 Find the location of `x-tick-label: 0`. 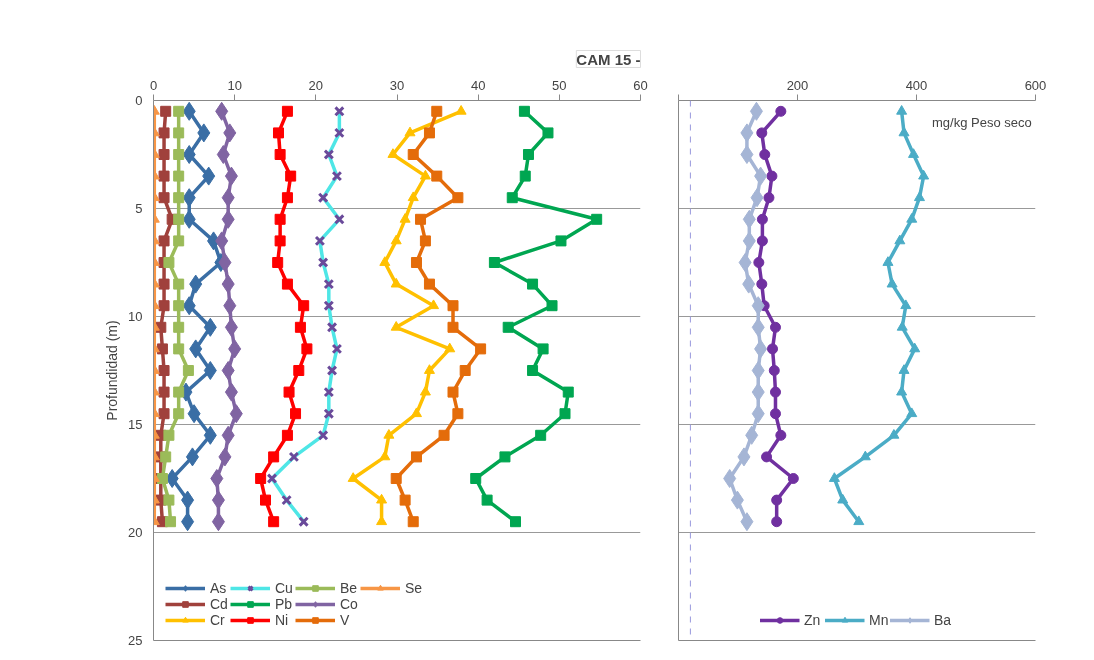

x-tick-label: 0 is located at coordinates (153, 85).